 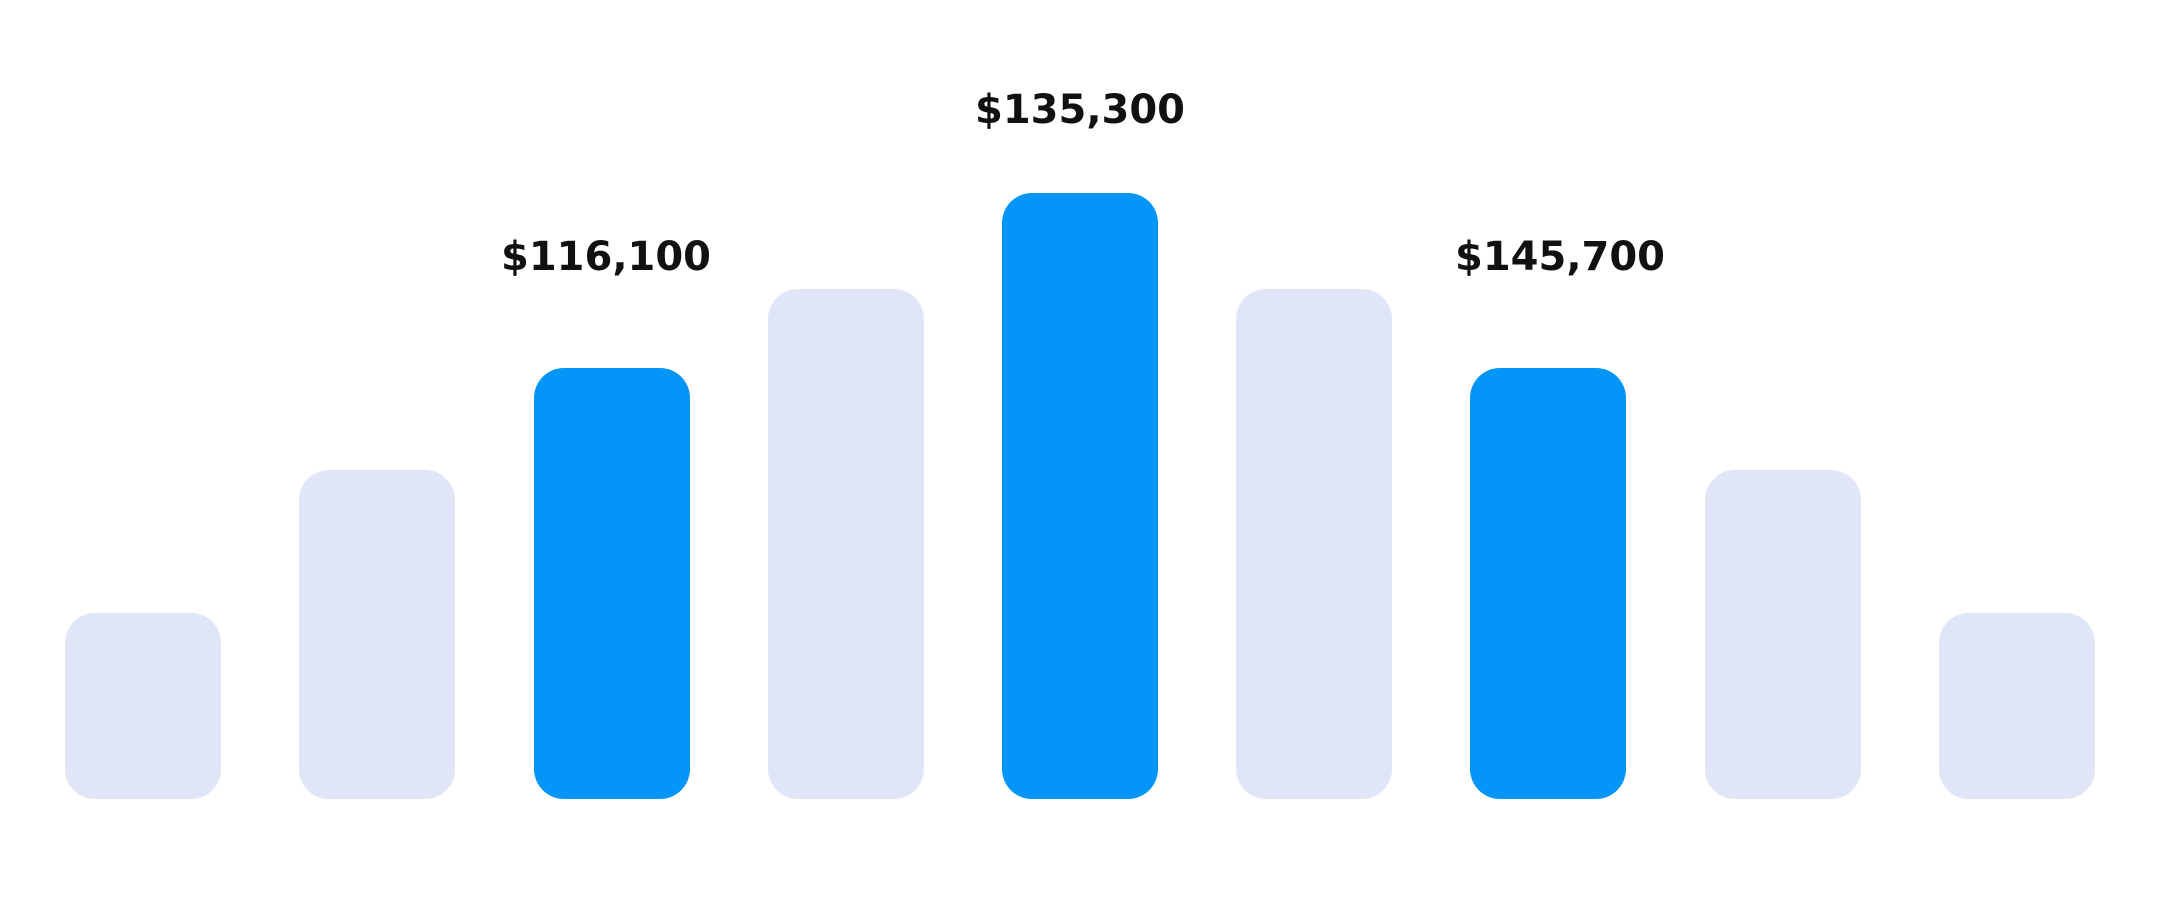 I want to click on price-label: $135,300, so click(x=1080, y=110).